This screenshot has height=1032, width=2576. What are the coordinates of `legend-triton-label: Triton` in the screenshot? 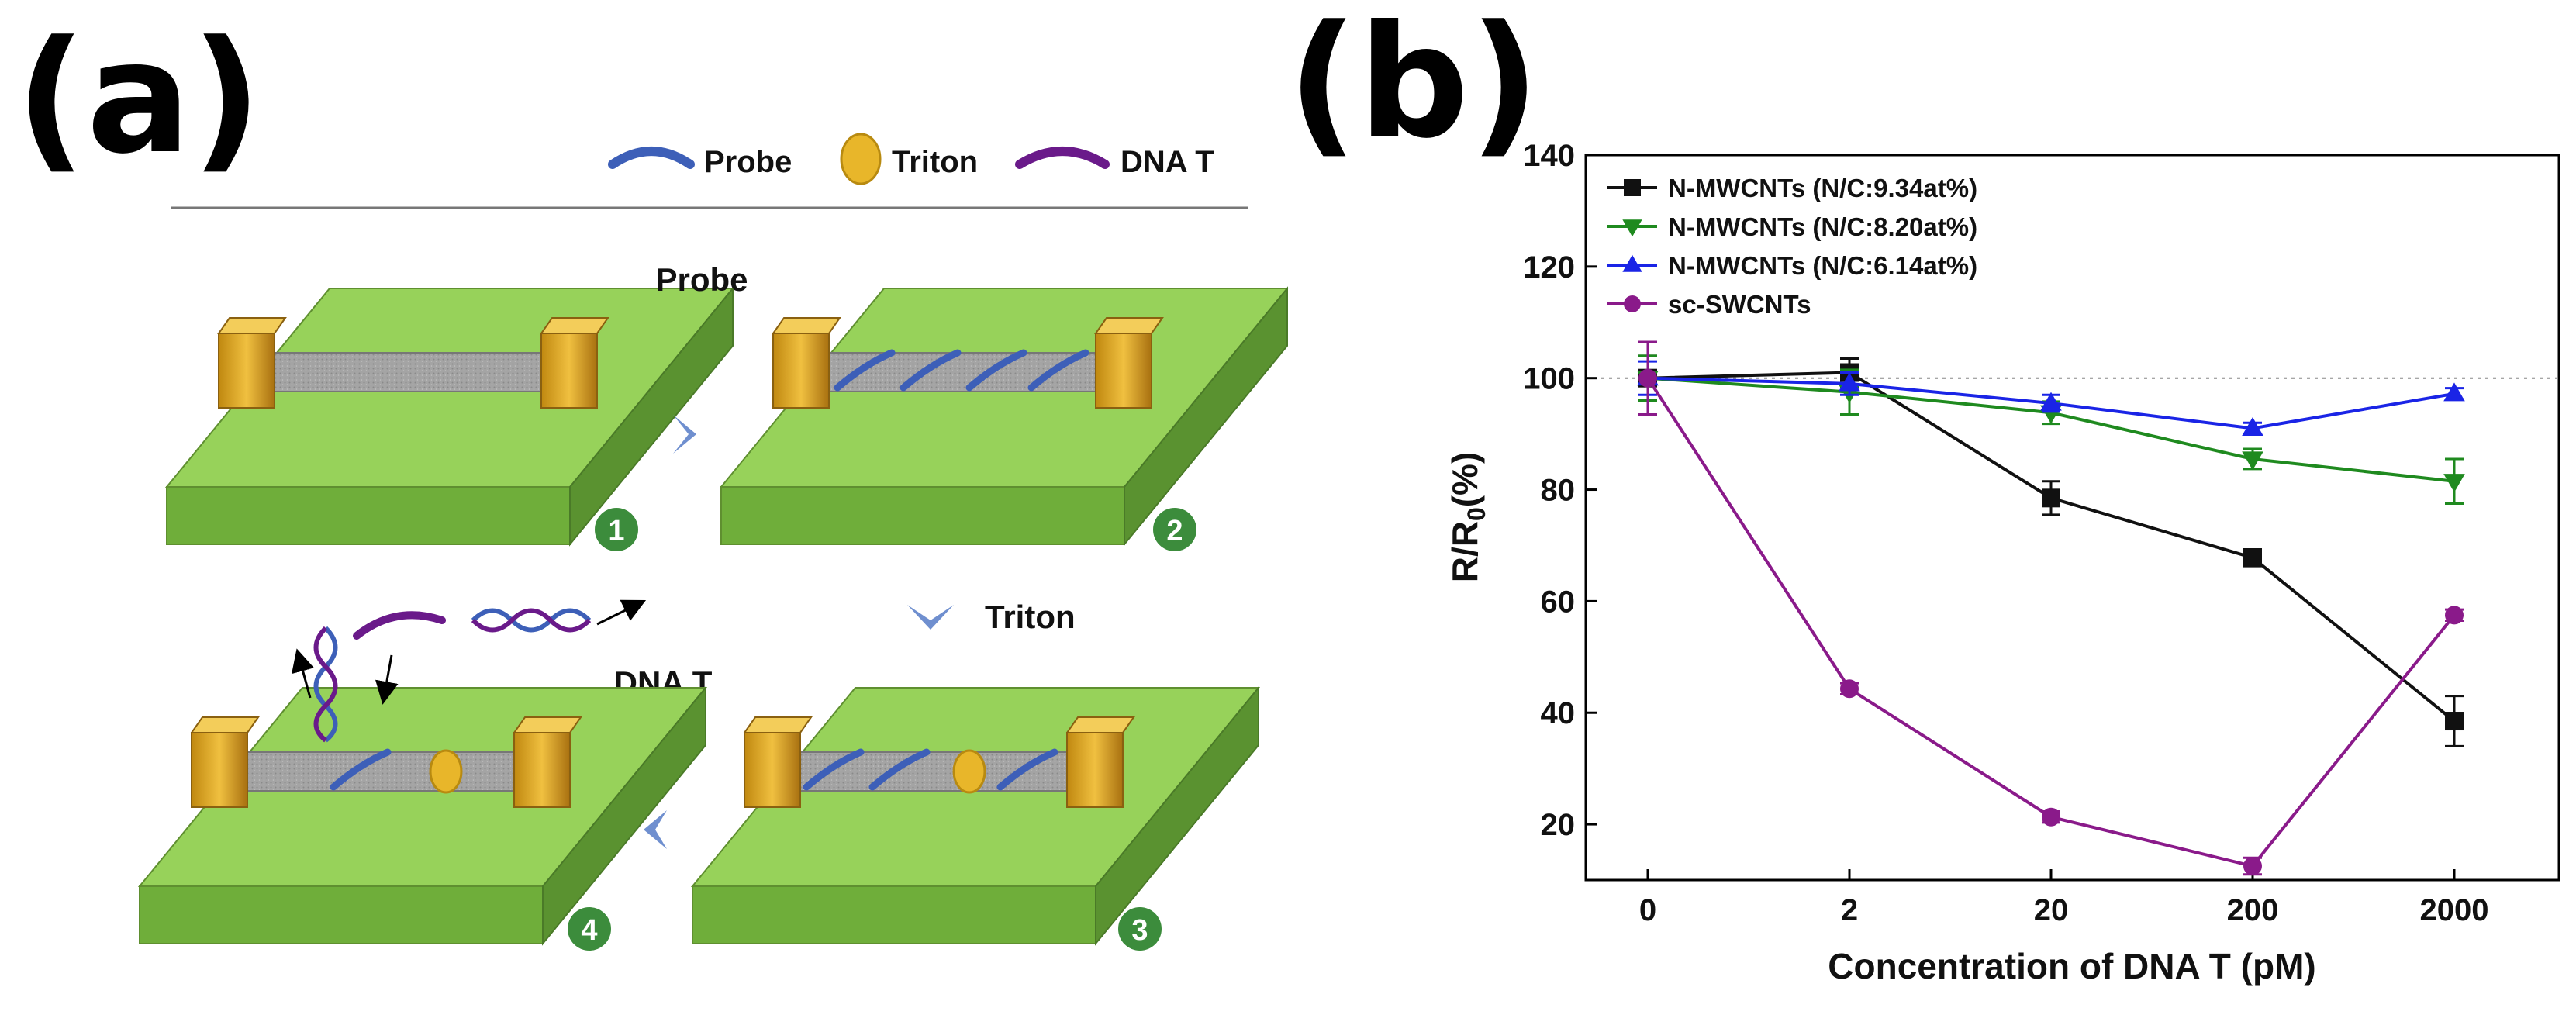 It's located at (935, 162).